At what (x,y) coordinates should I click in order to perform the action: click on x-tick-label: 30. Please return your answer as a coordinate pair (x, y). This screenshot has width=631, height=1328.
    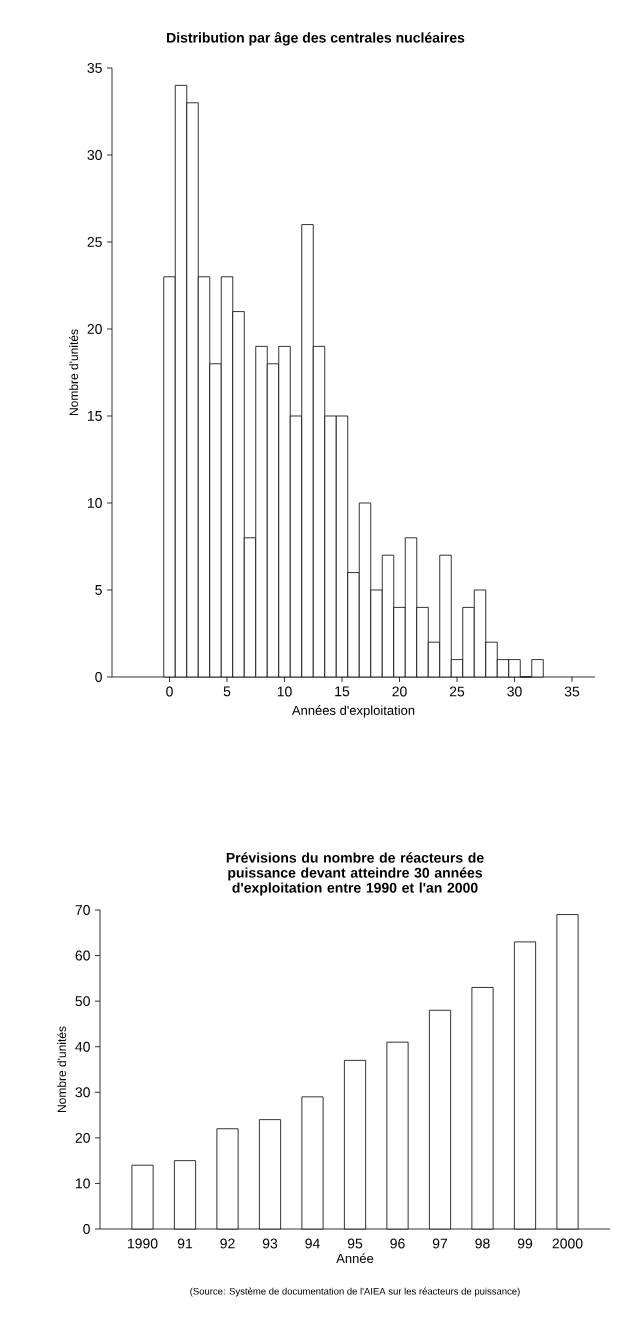
    Looking at the image, I should click on (514, 691).